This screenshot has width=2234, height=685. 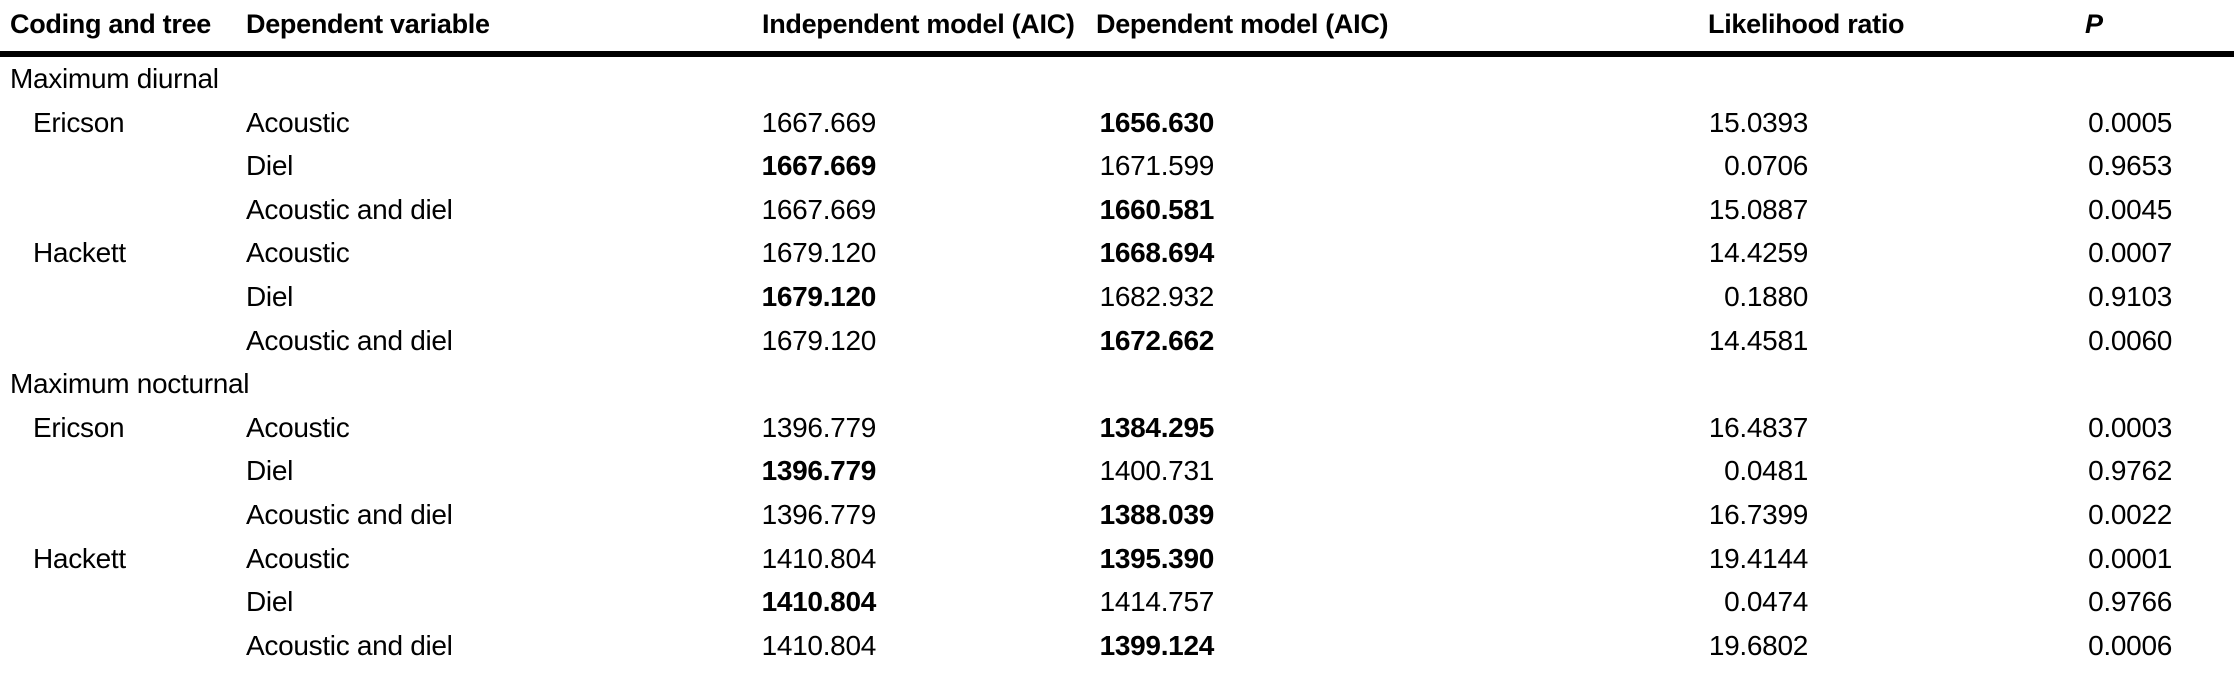 I want to click on p-value: 0.0005, so click(x=2130, y=122).